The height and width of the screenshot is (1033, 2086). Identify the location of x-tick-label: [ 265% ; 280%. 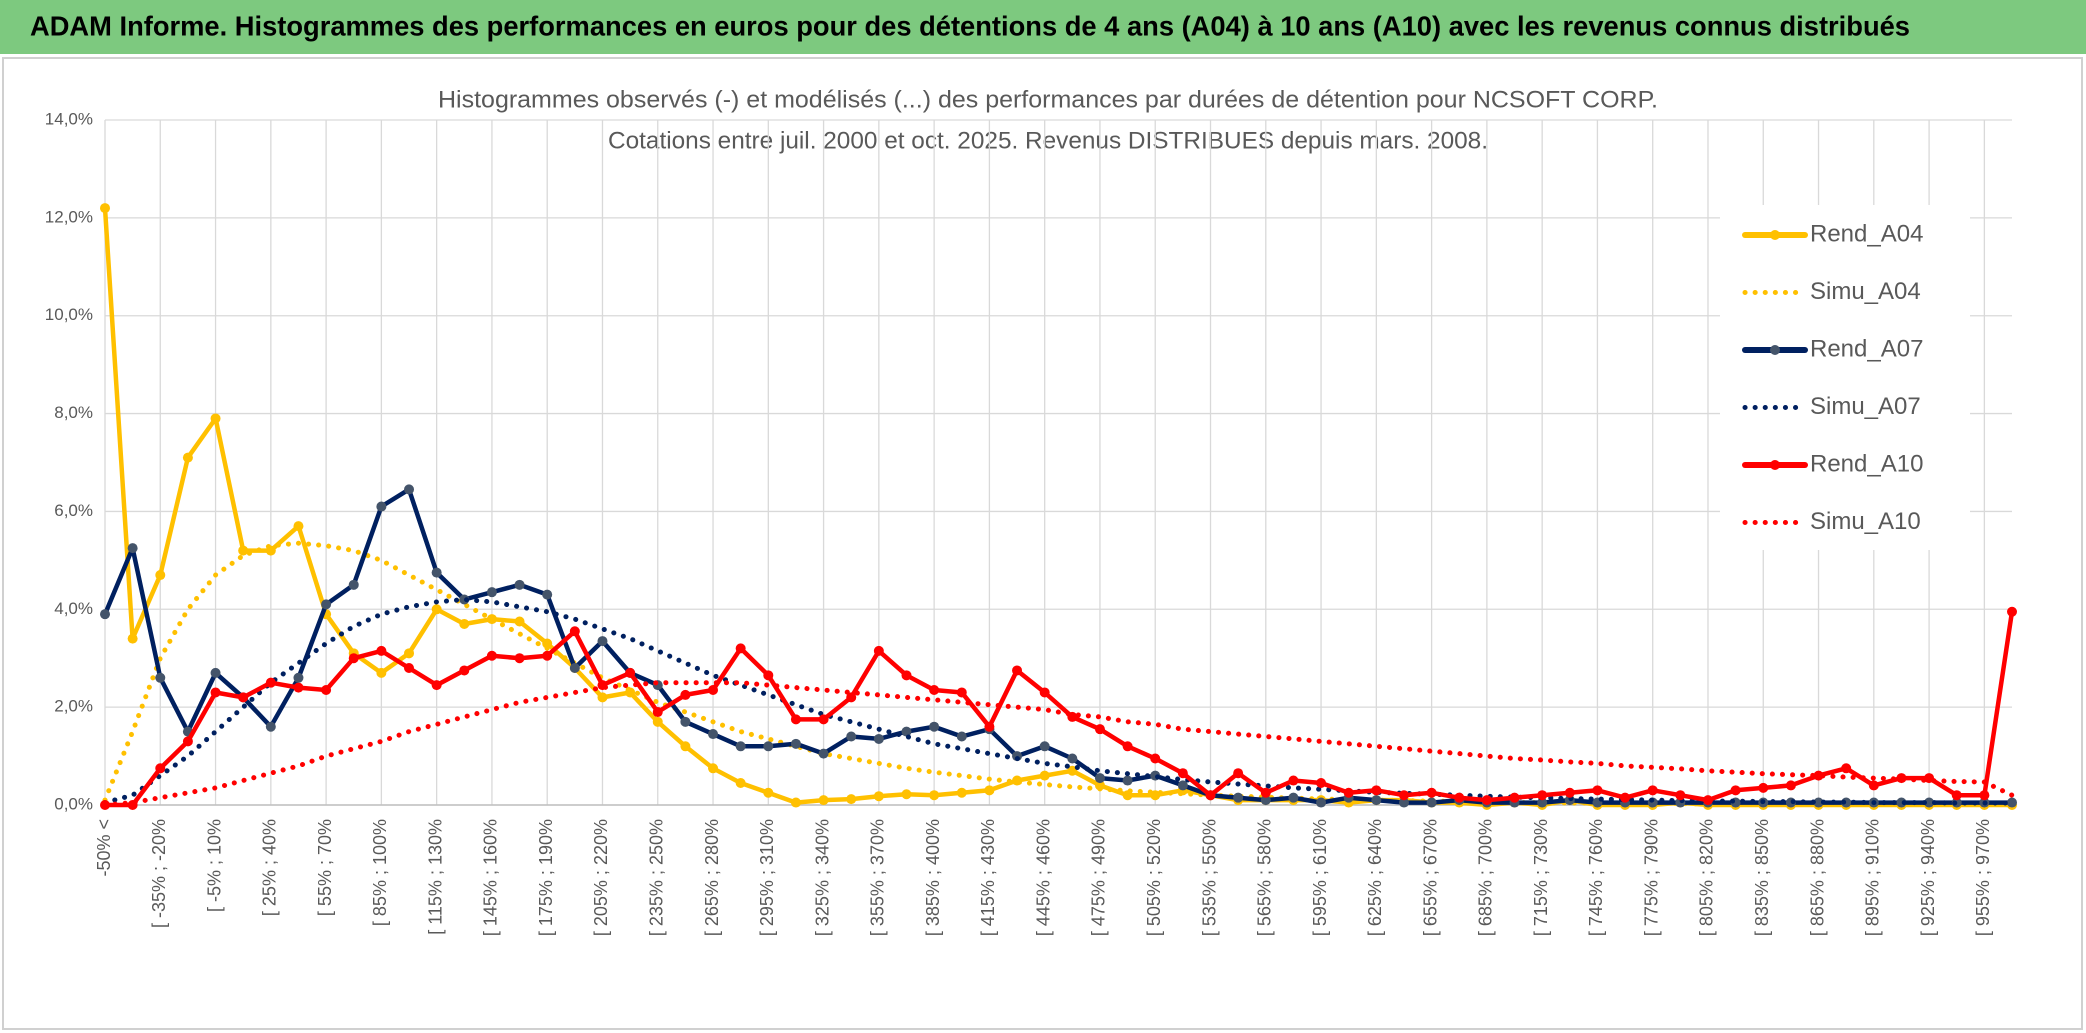
(712, 877).